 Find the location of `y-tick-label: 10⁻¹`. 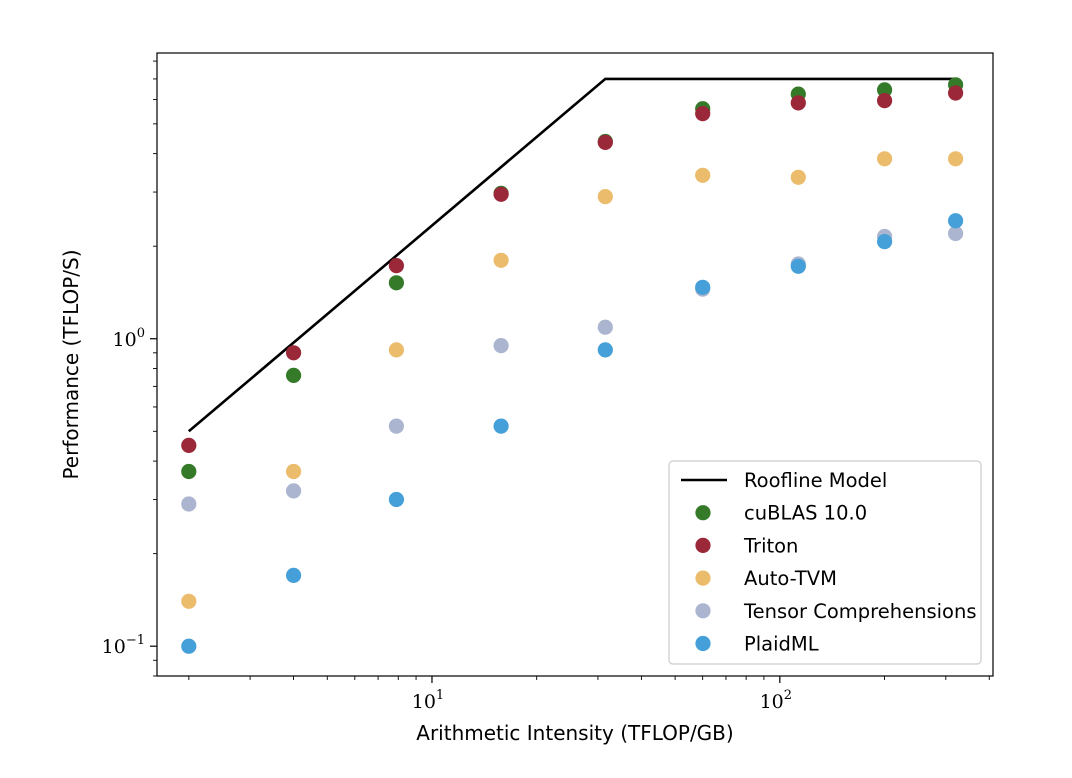

y-tick-label: 10⁻¹ is located at coordinates (123, 645).